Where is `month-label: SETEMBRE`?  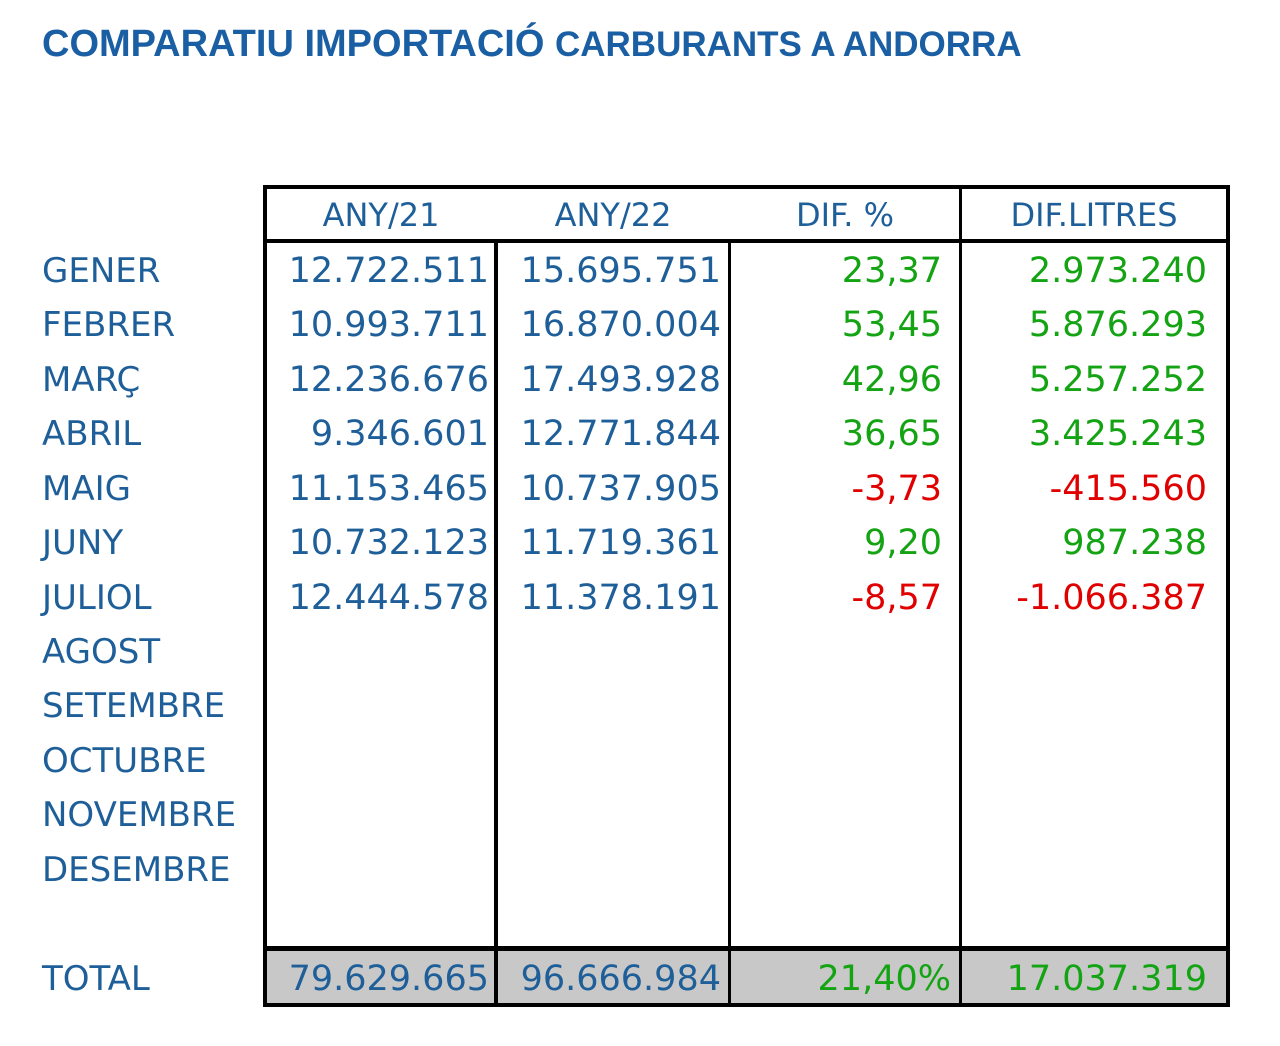
month-label: SETEMBRE is located at coordinates (134, 706).